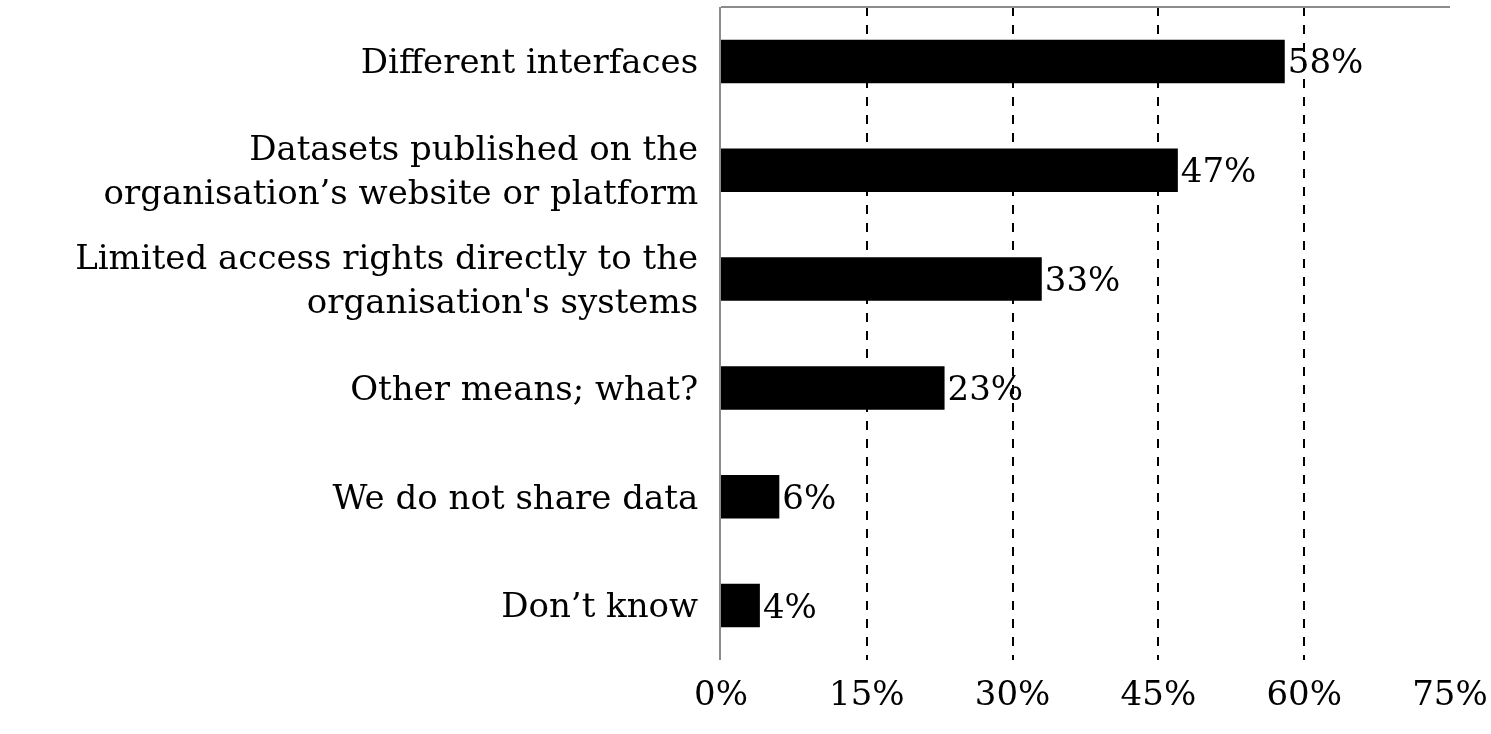 This screenshot has width=1491, height=734. I want to click on x-tick-label: 45%, so click(1158, 693).